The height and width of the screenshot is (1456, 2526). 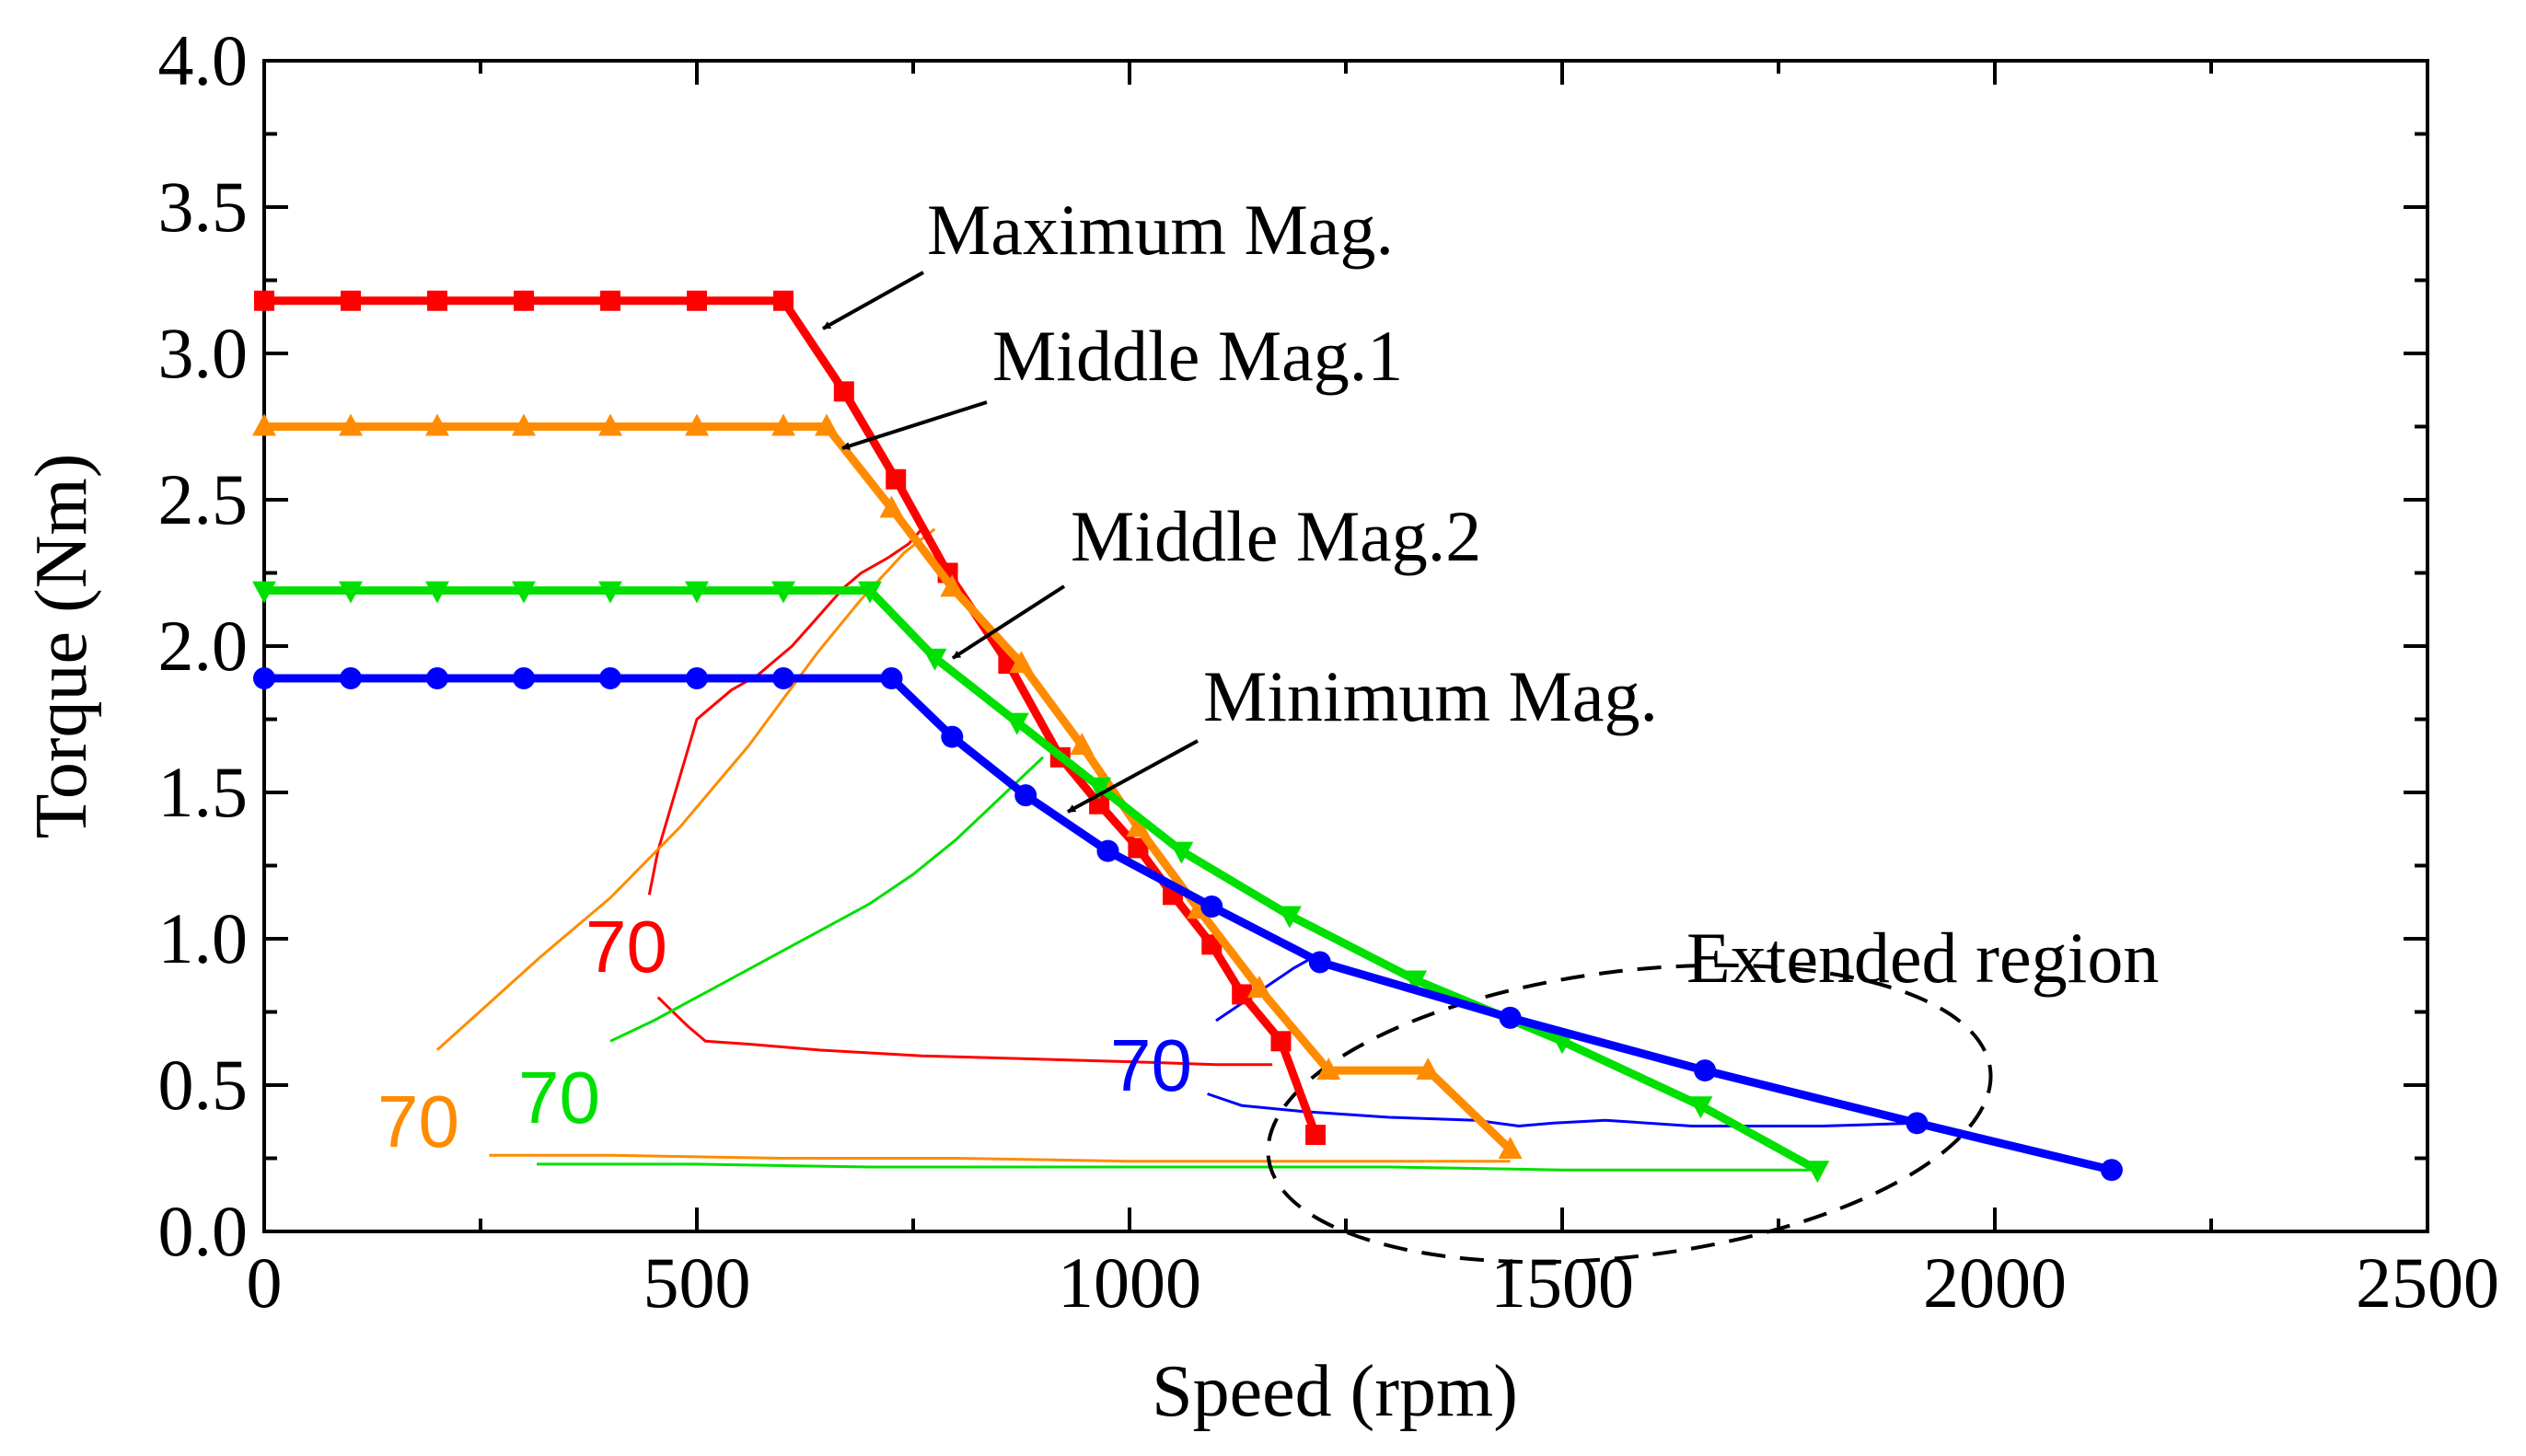 I want to click on y-tick-label: 0.0, so click(x=203, y=1231).